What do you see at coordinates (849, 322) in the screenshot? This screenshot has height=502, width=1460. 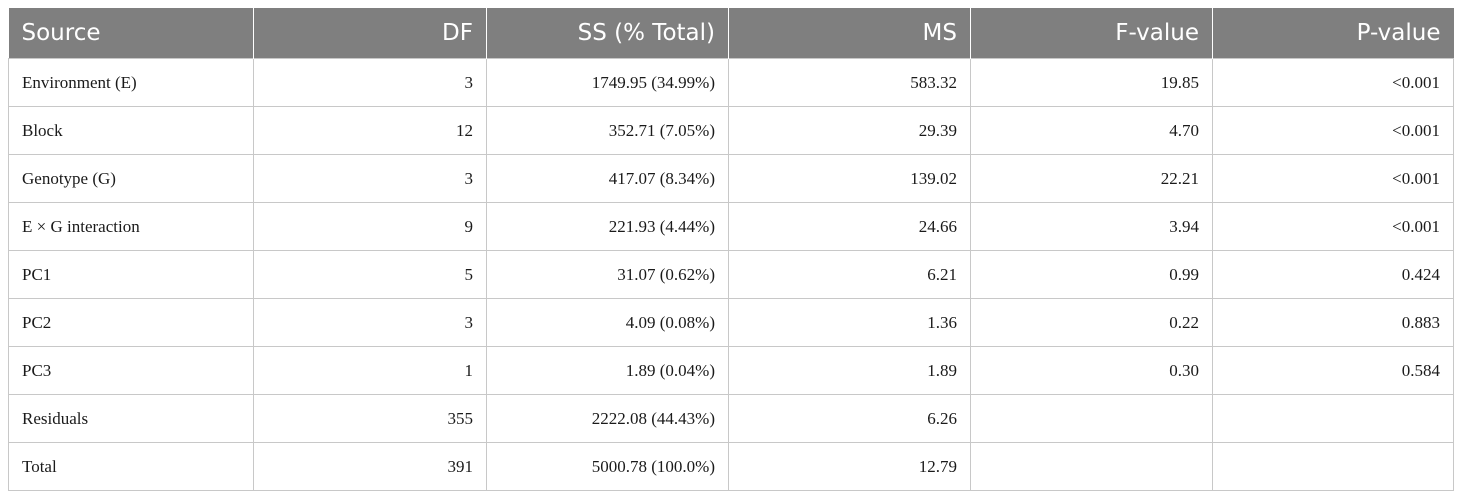 I see `cell-ms: 1.36` at bounding box center [849, 322].